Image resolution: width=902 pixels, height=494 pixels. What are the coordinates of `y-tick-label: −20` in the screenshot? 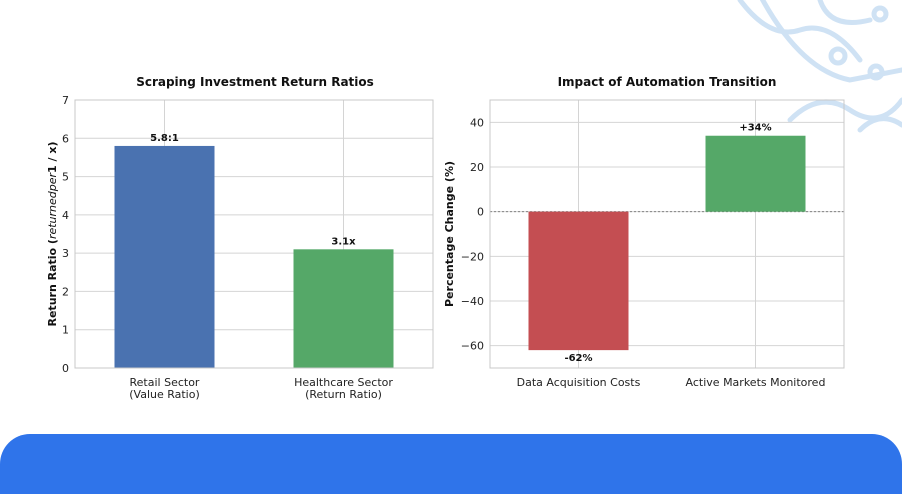 It's located at (472, 256).